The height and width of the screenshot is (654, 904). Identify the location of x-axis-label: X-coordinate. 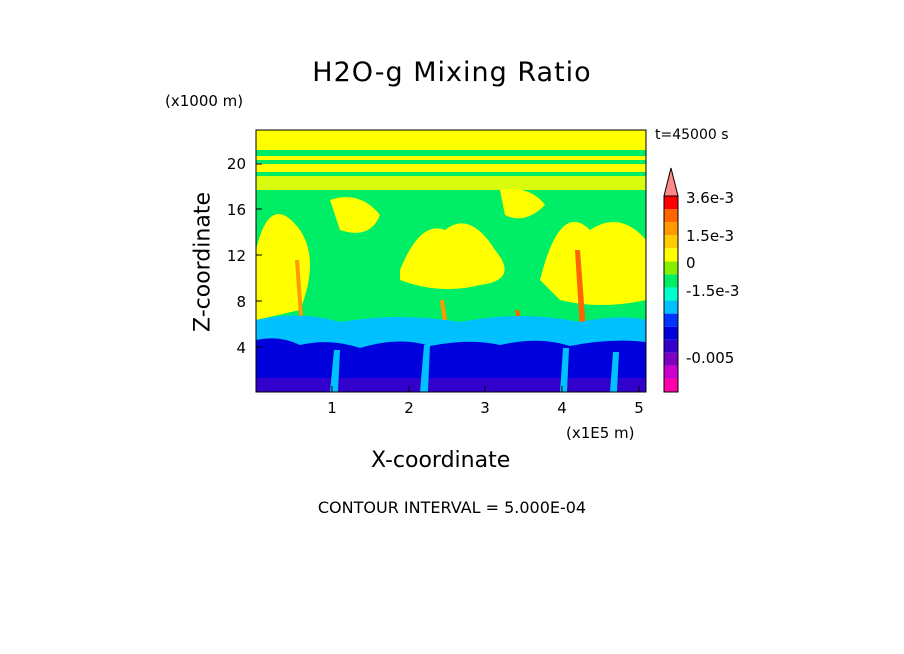
(441, 460).